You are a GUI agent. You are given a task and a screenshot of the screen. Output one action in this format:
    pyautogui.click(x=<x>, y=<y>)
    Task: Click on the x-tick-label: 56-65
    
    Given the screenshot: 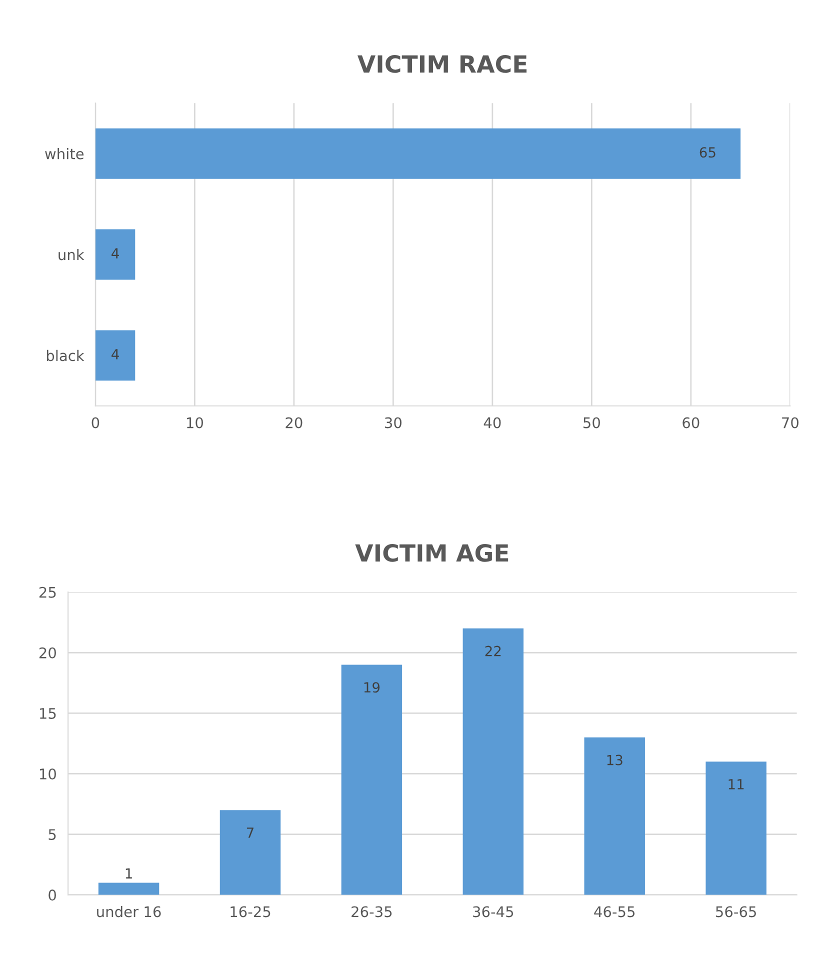 What is the action you would take?
    pyautogui.click(x=736, y=912)
    